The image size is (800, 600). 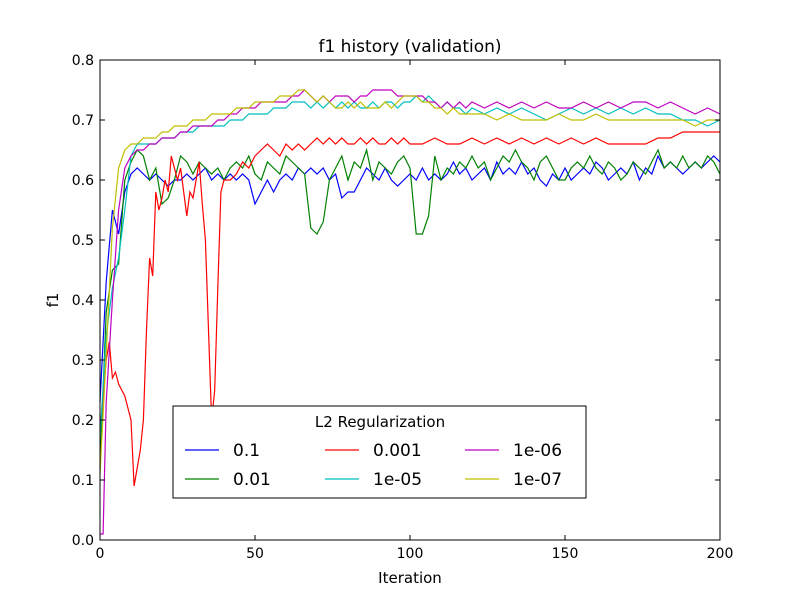 What do you see at coordinates (410, 554) in the screenshot?
I see `x-tick-label: 100` at bounding box center [410, 554].